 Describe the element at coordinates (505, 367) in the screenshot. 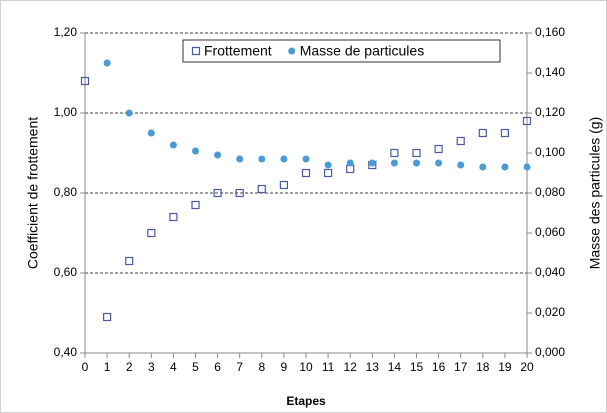

I see `x-tick-label: 19` at that location.